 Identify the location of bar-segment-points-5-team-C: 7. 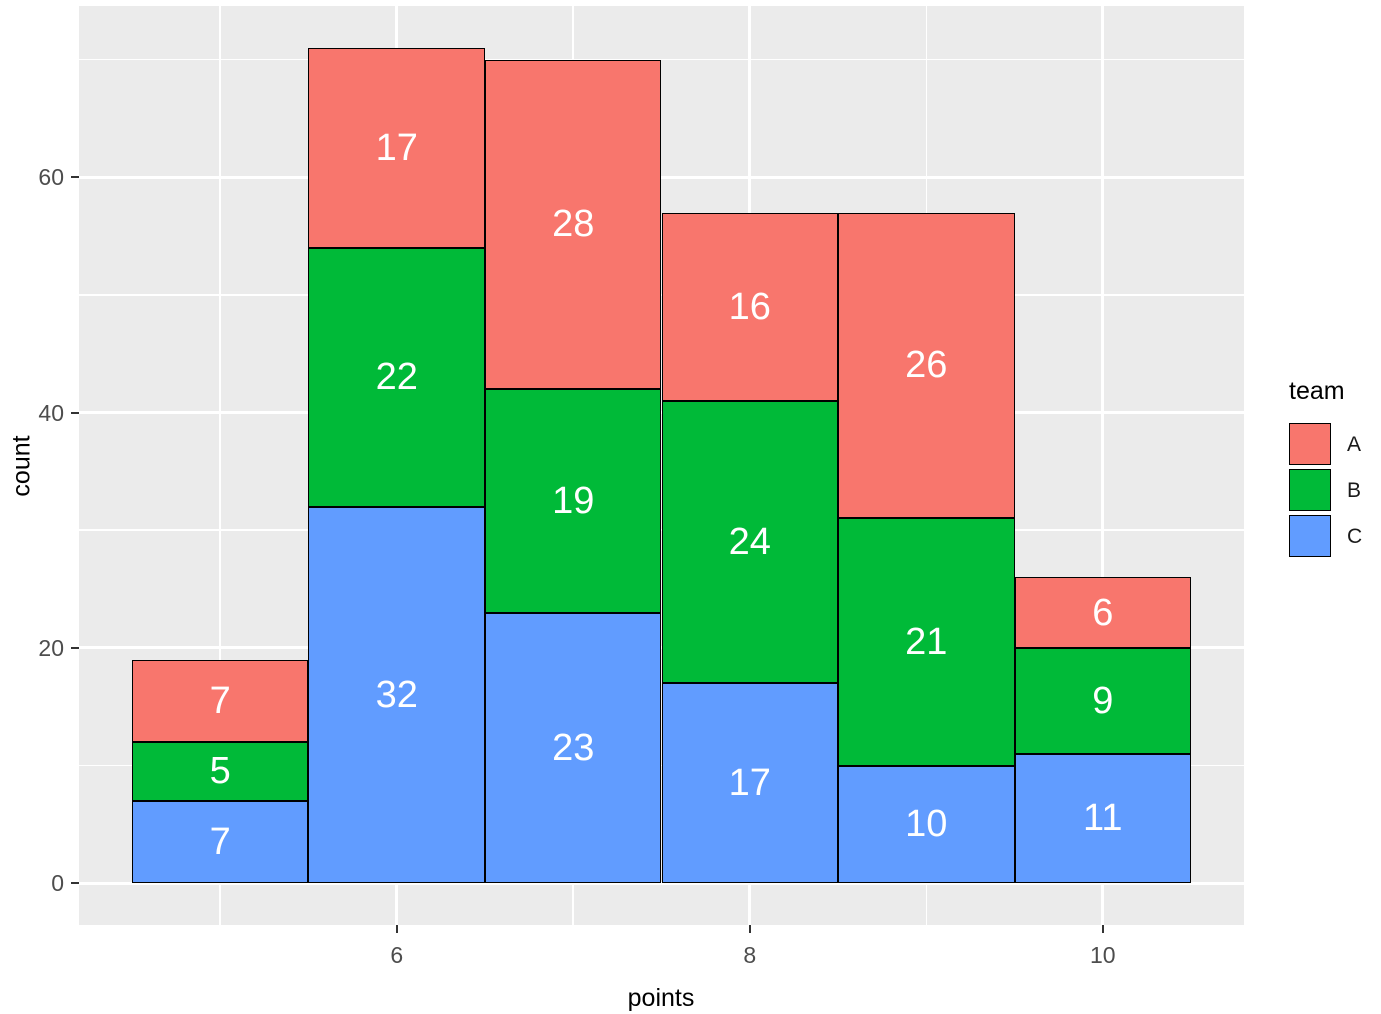
(220, 842).